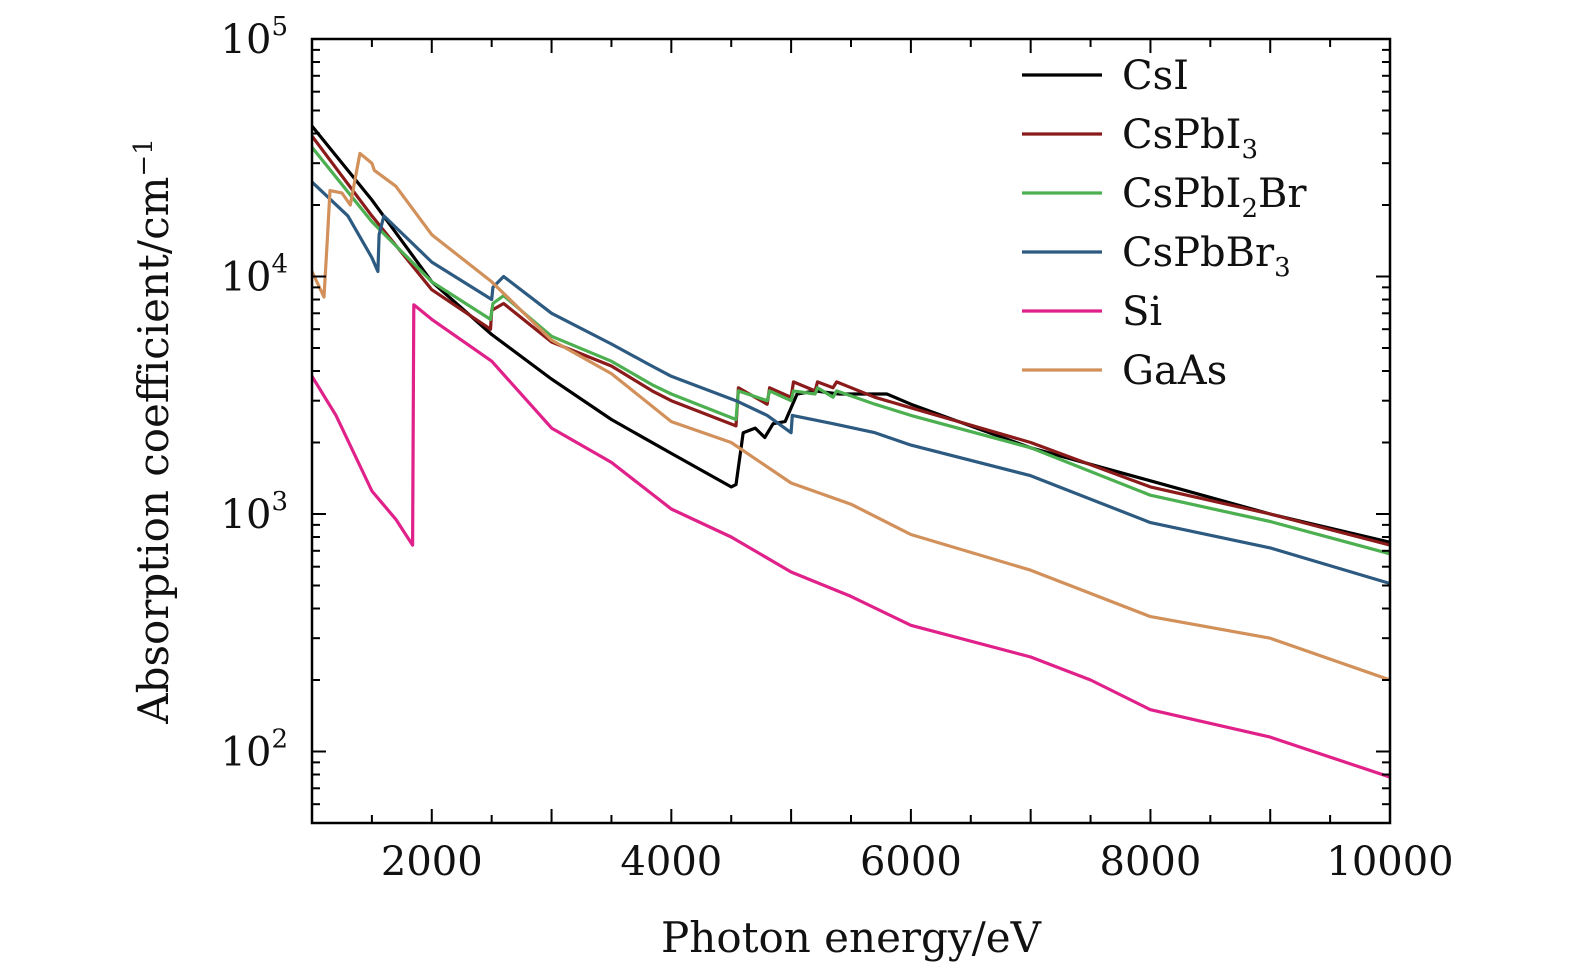 The height and width of the screenshot is (974, 1575). I want to click on x-tick-label: 10000, so click(1389, 862).